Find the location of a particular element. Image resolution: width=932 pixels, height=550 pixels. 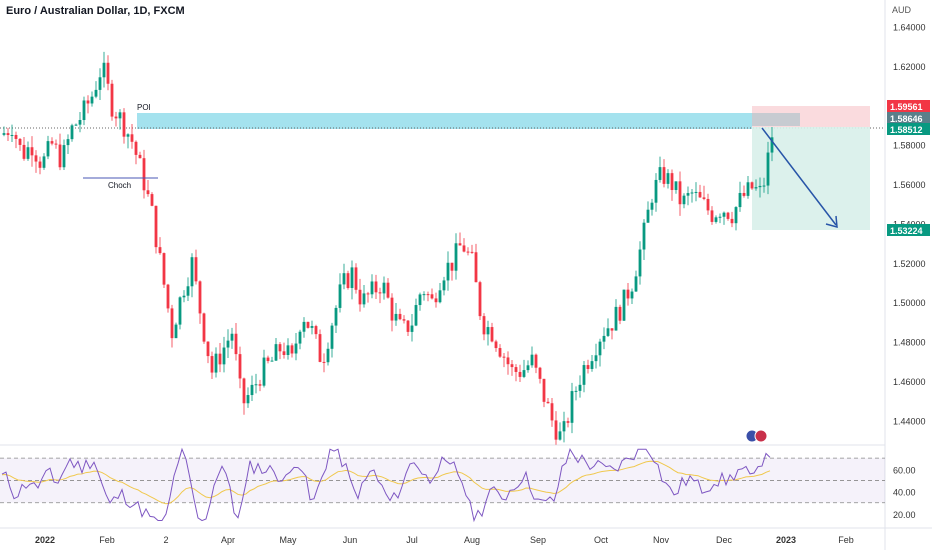

price-tag-target: 1.53224 is located at coordinates (906, 231).